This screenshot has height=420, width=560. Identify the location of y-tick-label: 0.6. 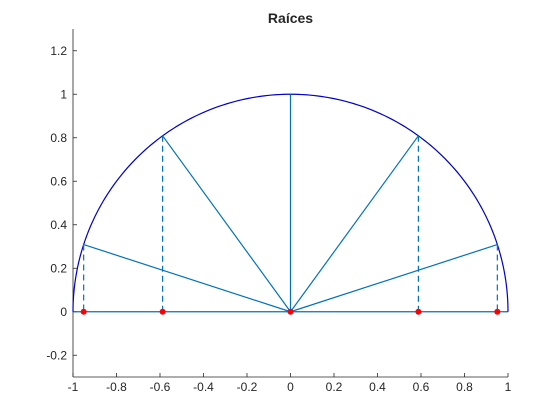
(58, 181).